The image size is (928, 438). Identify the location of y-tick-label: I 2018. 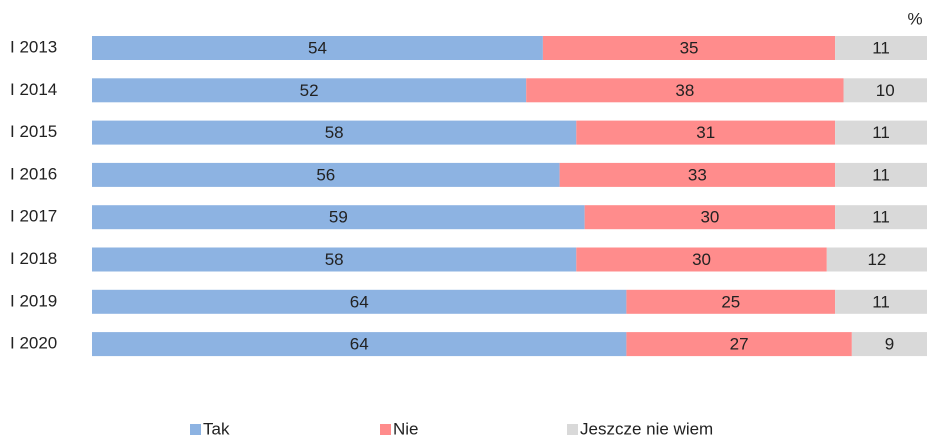
(33, 258).